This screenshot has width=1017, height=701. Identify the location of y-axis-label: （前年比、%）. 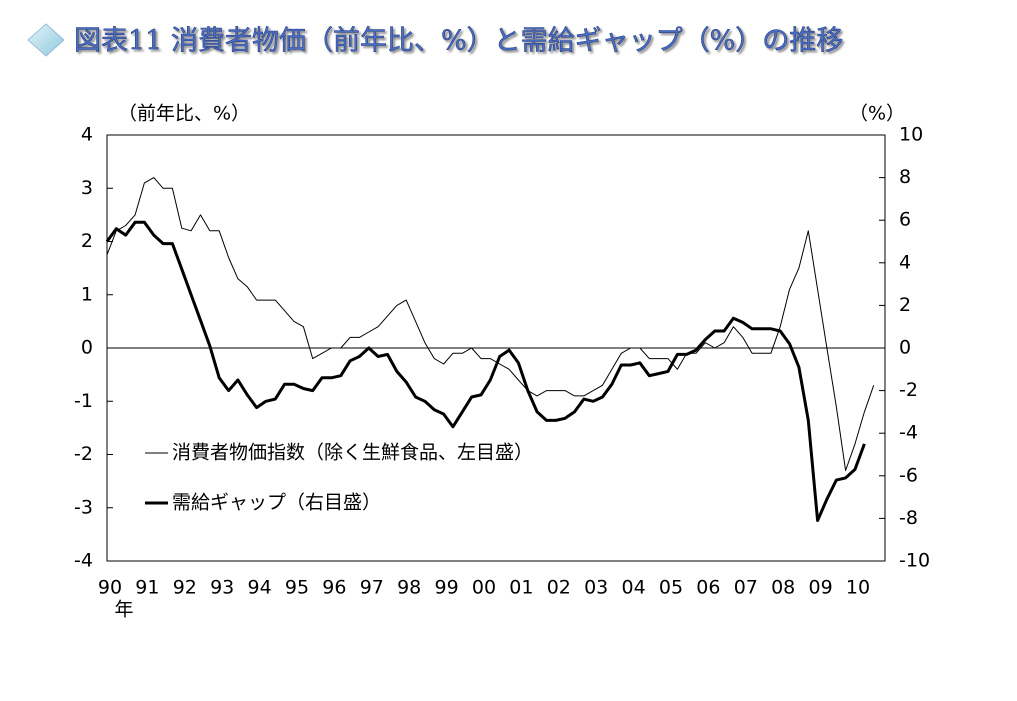
(184, 114).